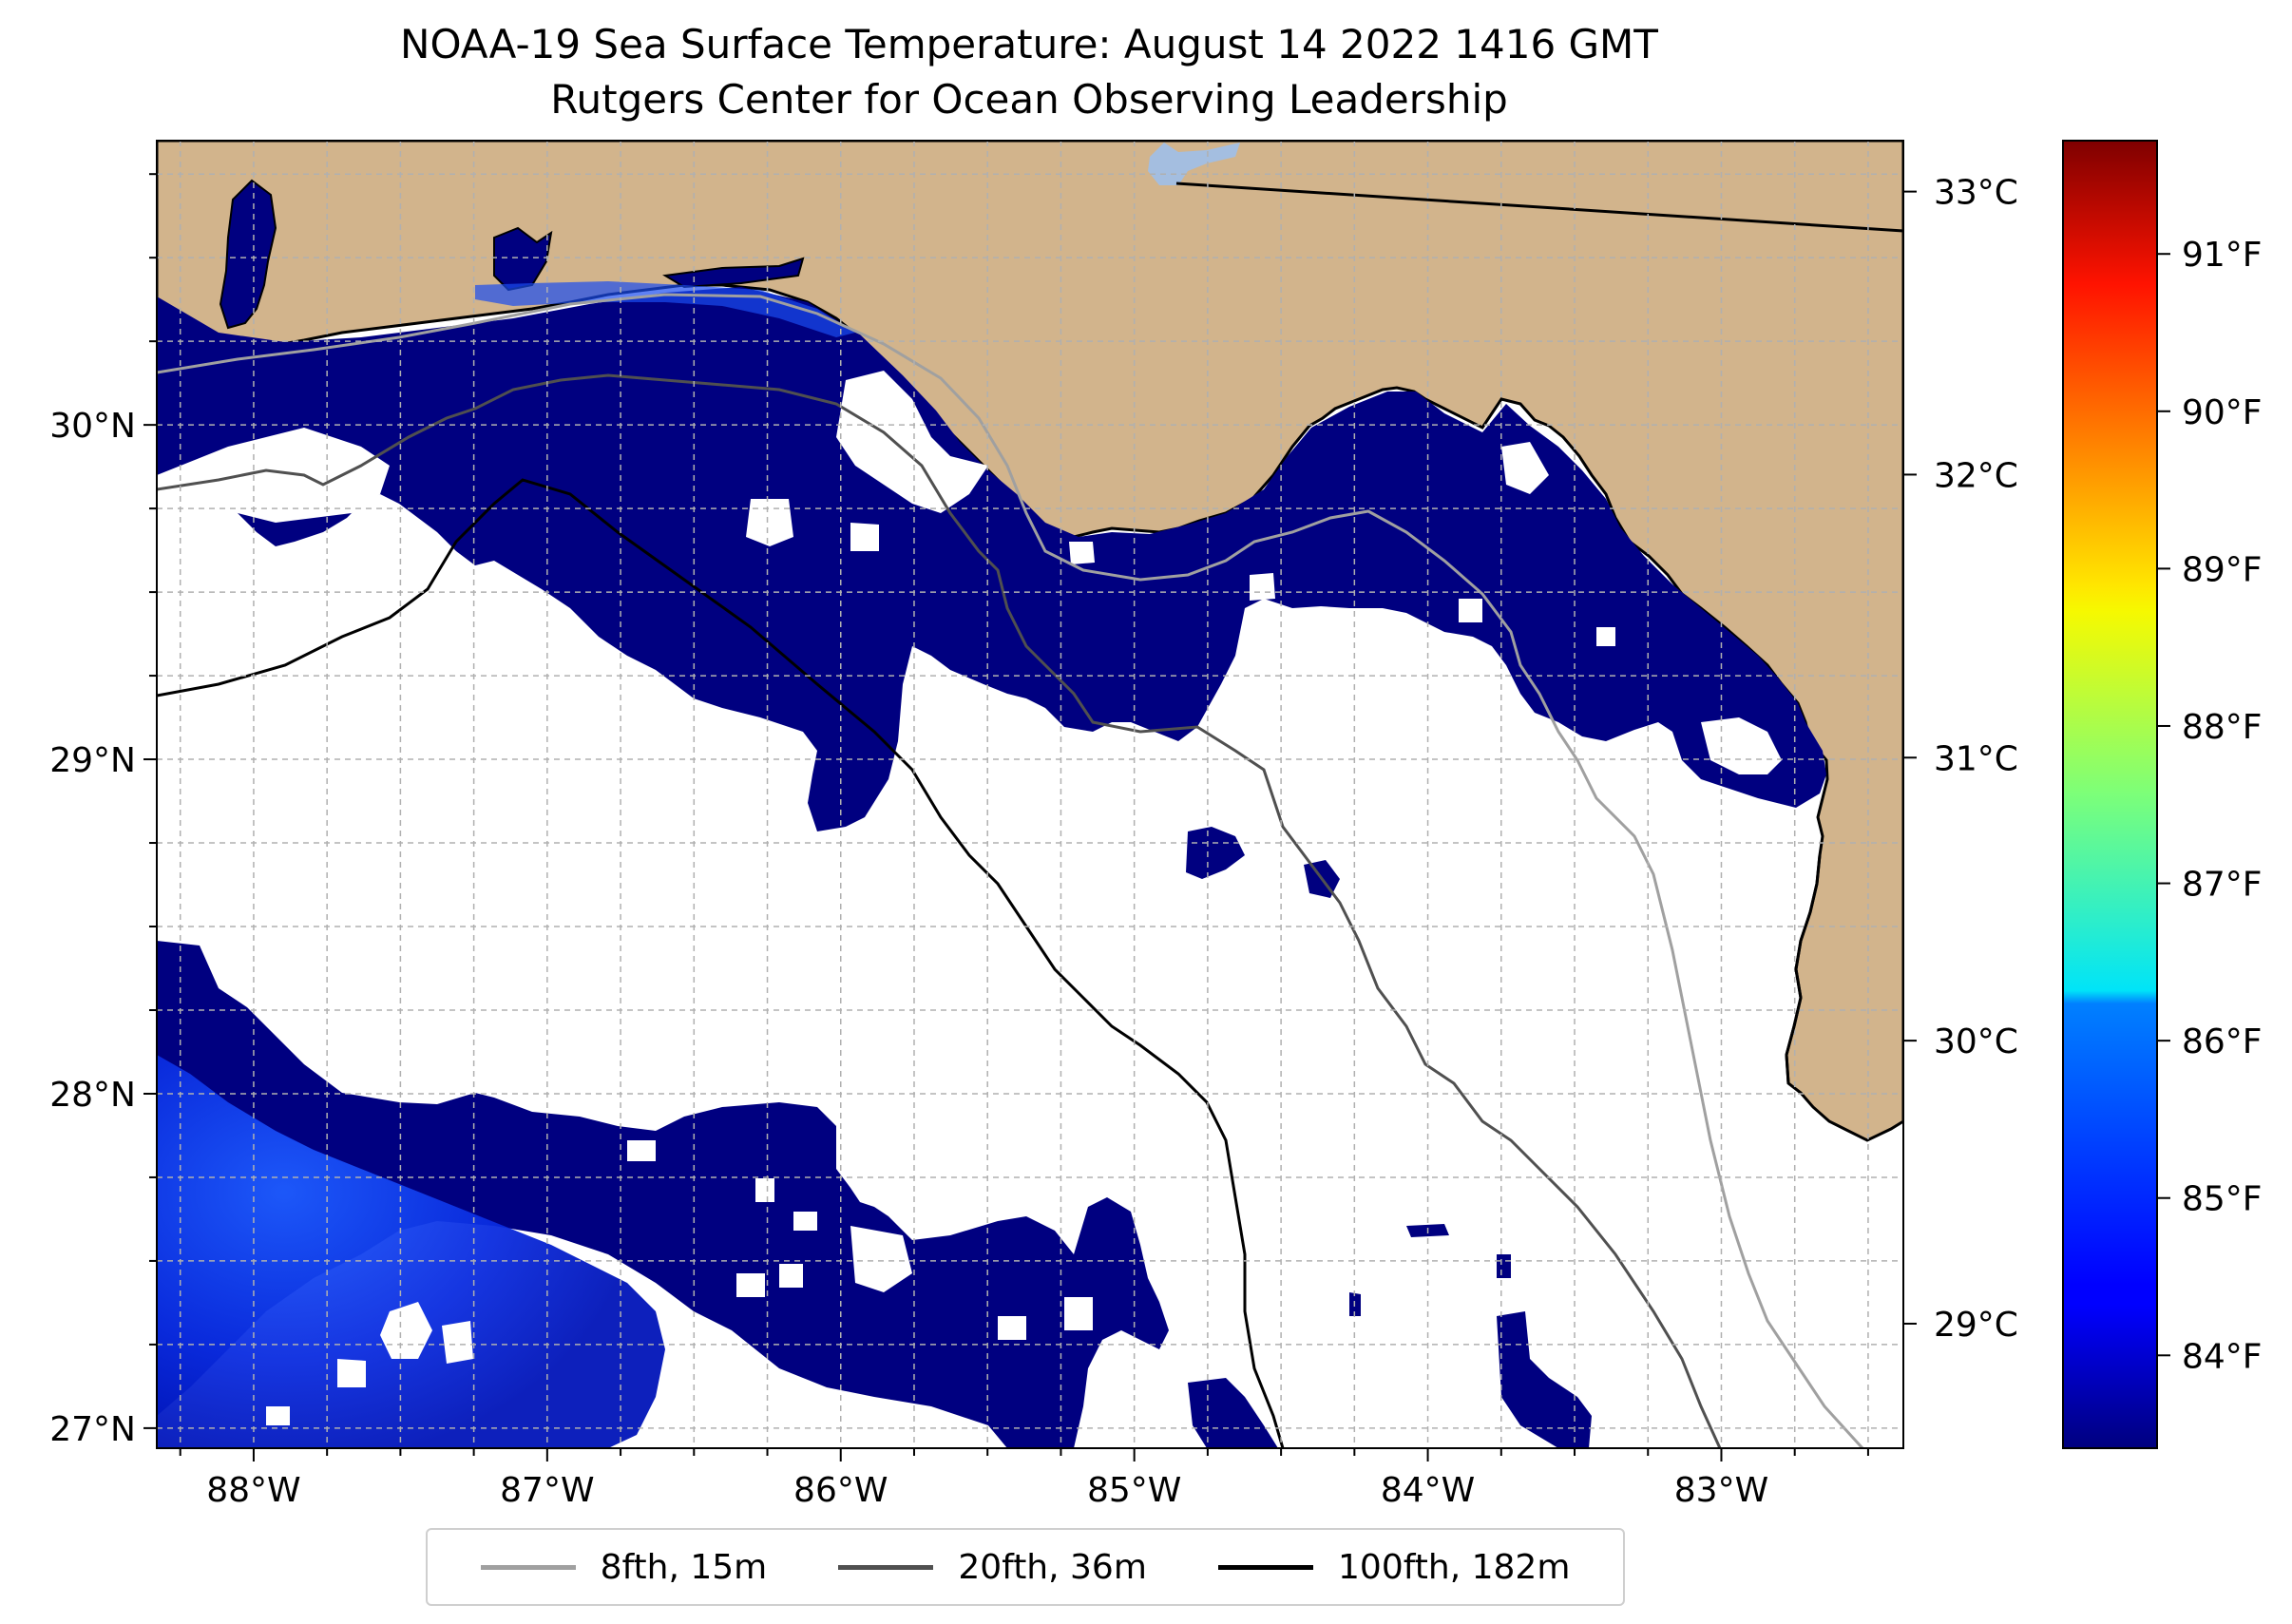  I want to click on lon-tick-label: 84°W, so click(1428, 1490).